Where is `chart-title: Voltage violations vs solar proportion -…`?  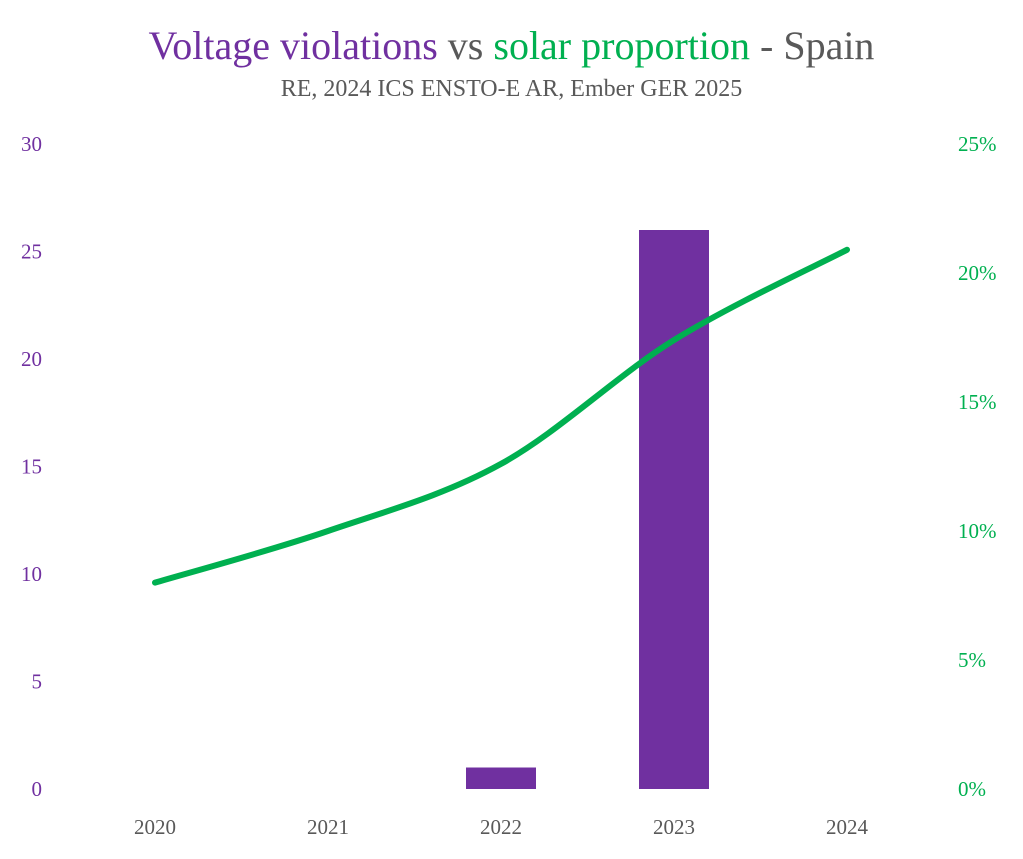
chart-title: Voltage violations vs solar proportion -… is located at coordinates (511, 45).